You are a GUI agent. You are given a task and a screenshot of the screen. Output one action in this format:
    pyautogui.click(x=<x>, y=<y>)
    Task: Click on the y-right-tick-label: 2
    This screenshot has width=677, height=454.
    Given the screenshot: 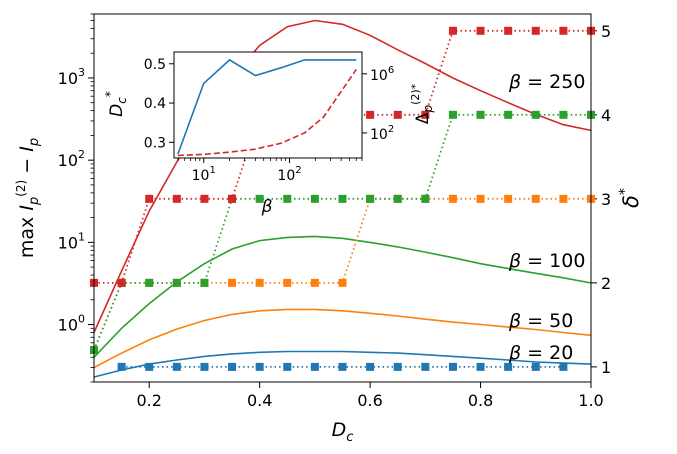 What is the action you would take?
    pyautogui.click(x=606, y=283)
    